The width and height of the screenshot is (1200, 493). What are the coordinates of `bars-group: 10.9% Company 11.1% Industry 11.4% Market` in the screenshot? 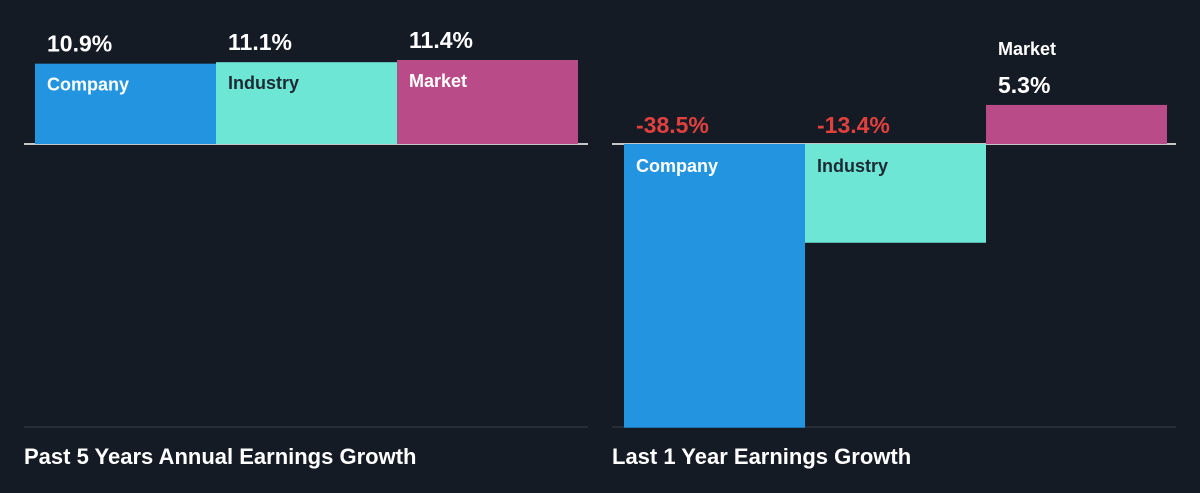 It's located at (306, 86).